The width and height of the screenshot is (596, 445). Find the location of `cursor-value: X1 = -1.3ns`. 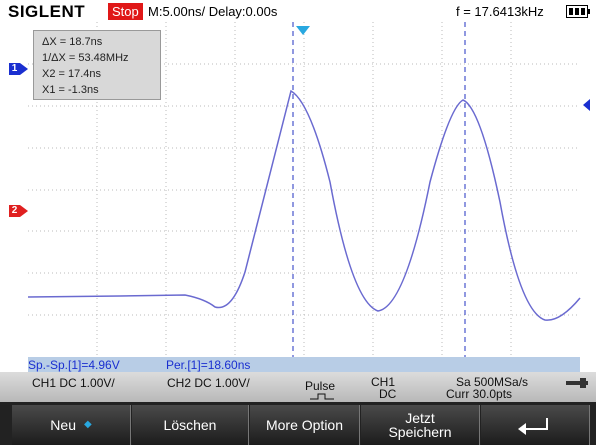

cursor-value: X1 = -1.3ns is located at coordinates (70, 90).